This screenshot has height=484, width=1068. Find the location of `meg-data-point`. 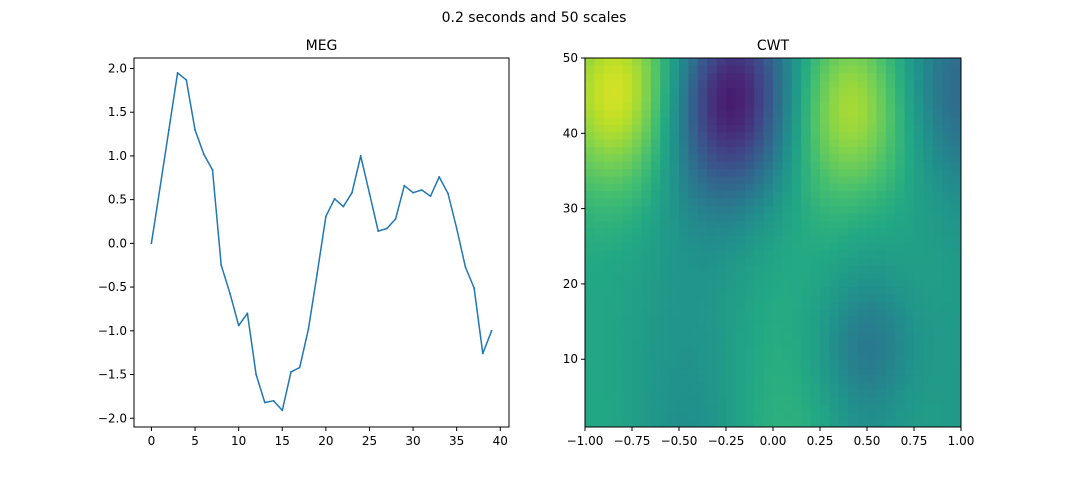

meg-data-point is located at coordinates (264, 402).